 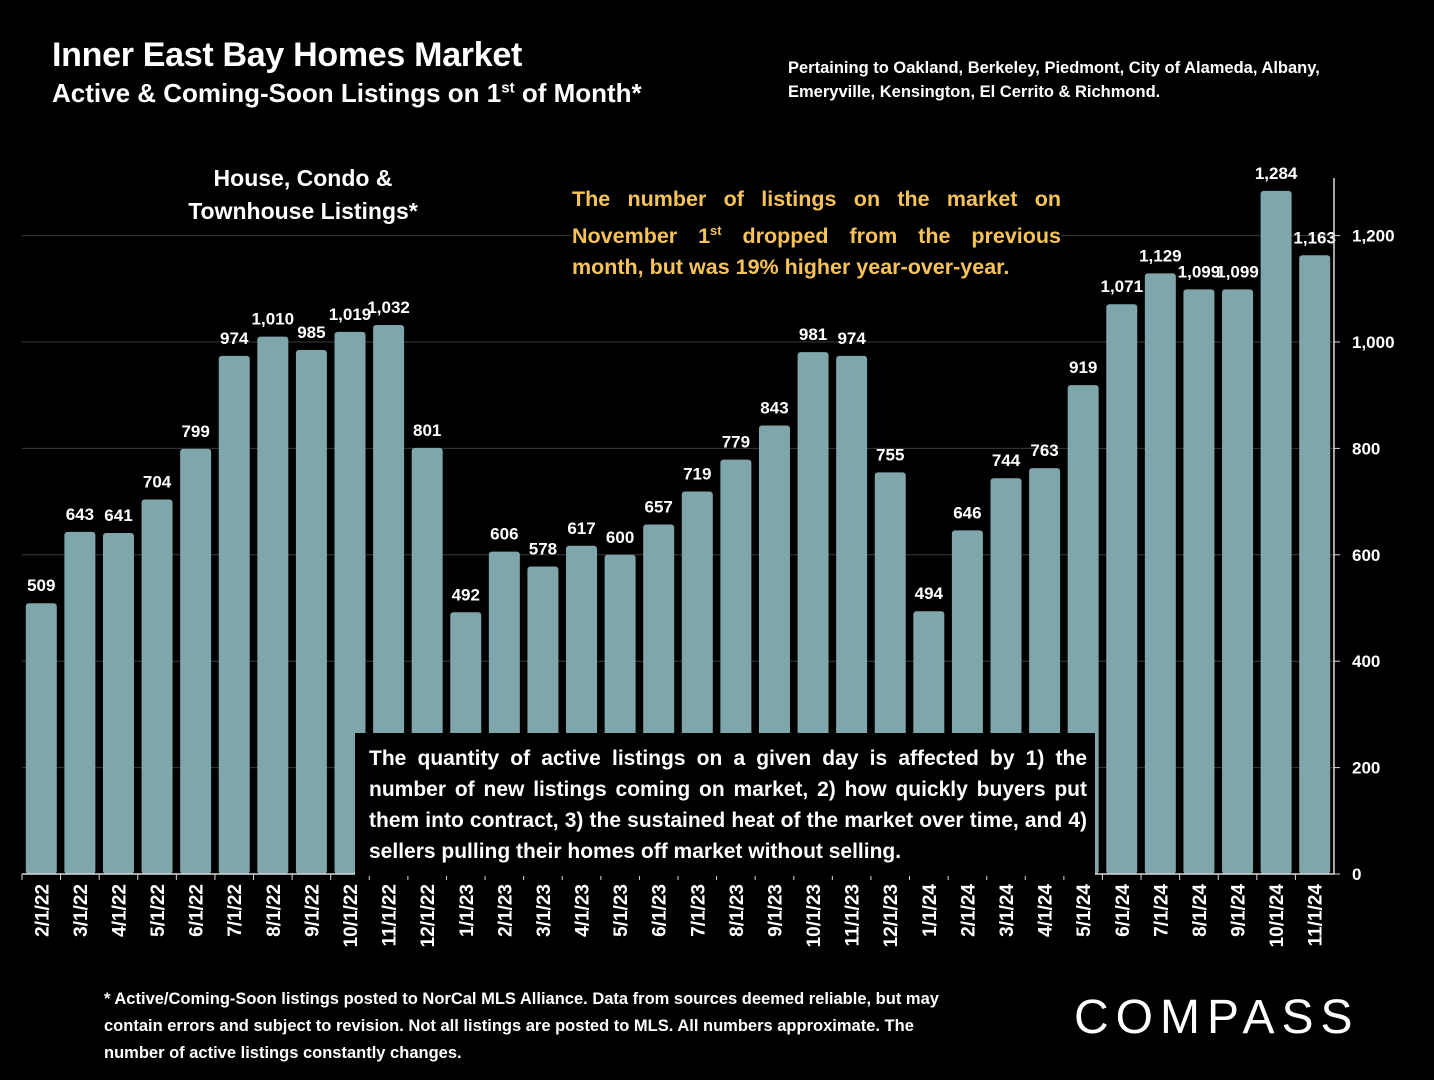 What do you see at coordinates (1356, 874) in the screenshot?
I see `y-tick-label: 0` at bounding box center [1356, 874].